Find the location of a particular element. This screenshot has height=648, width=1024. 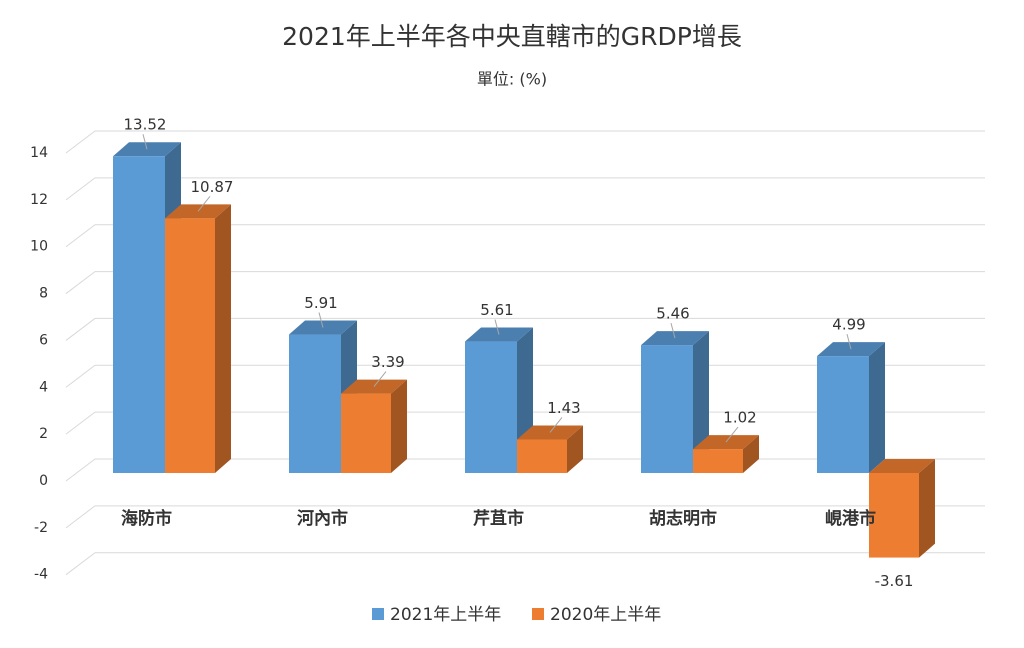

data-label: 5.46 is located at coordinates (672, 314).